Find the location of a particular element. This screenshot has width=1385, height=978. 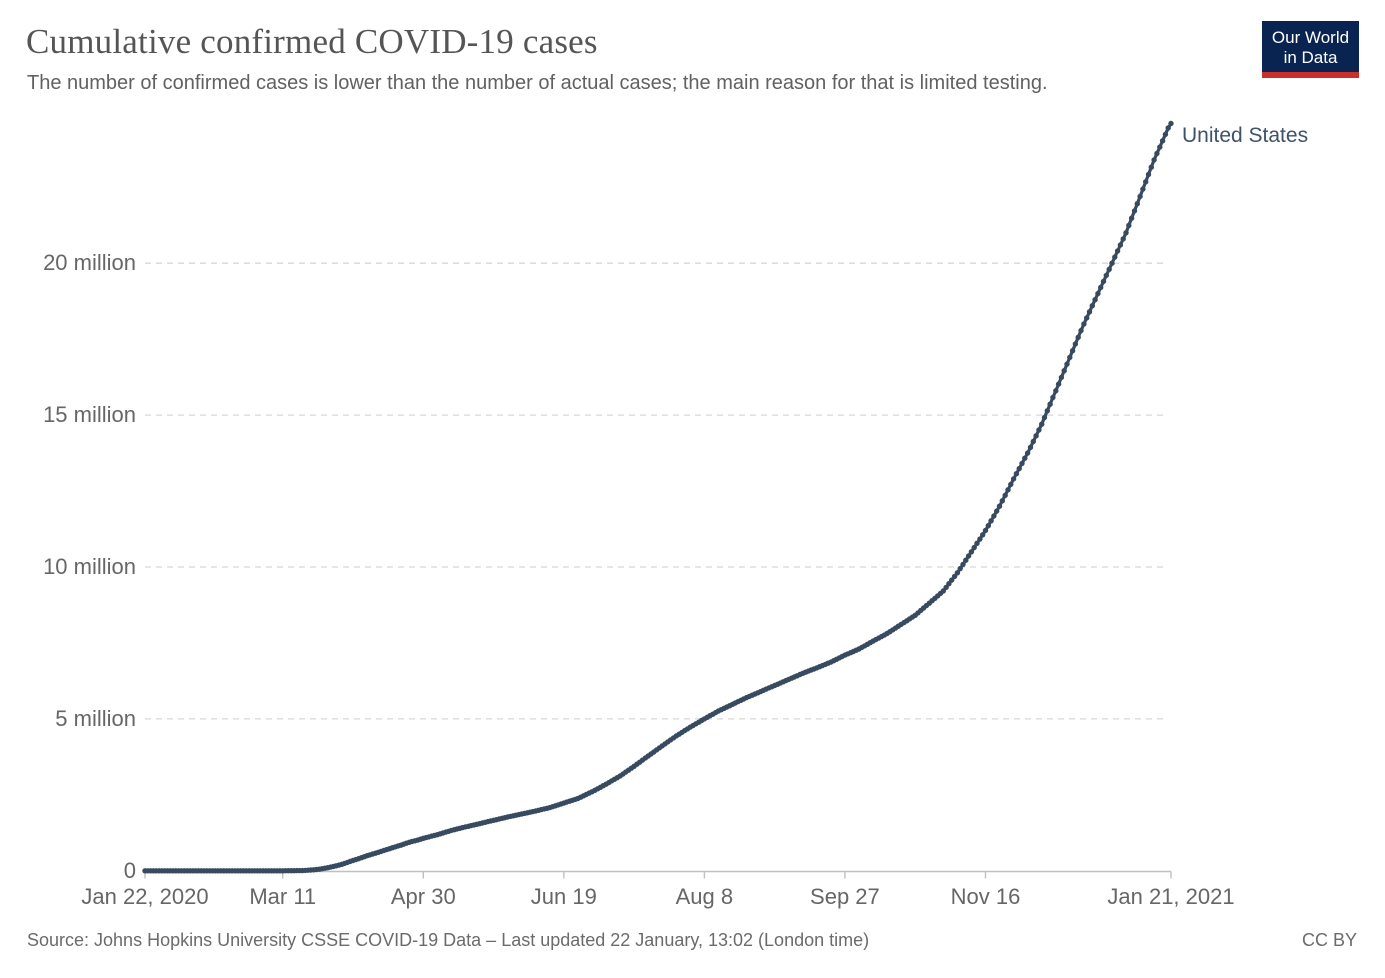

x-axis-tick-label: Nov 16 is located at coordinates (985, 896).